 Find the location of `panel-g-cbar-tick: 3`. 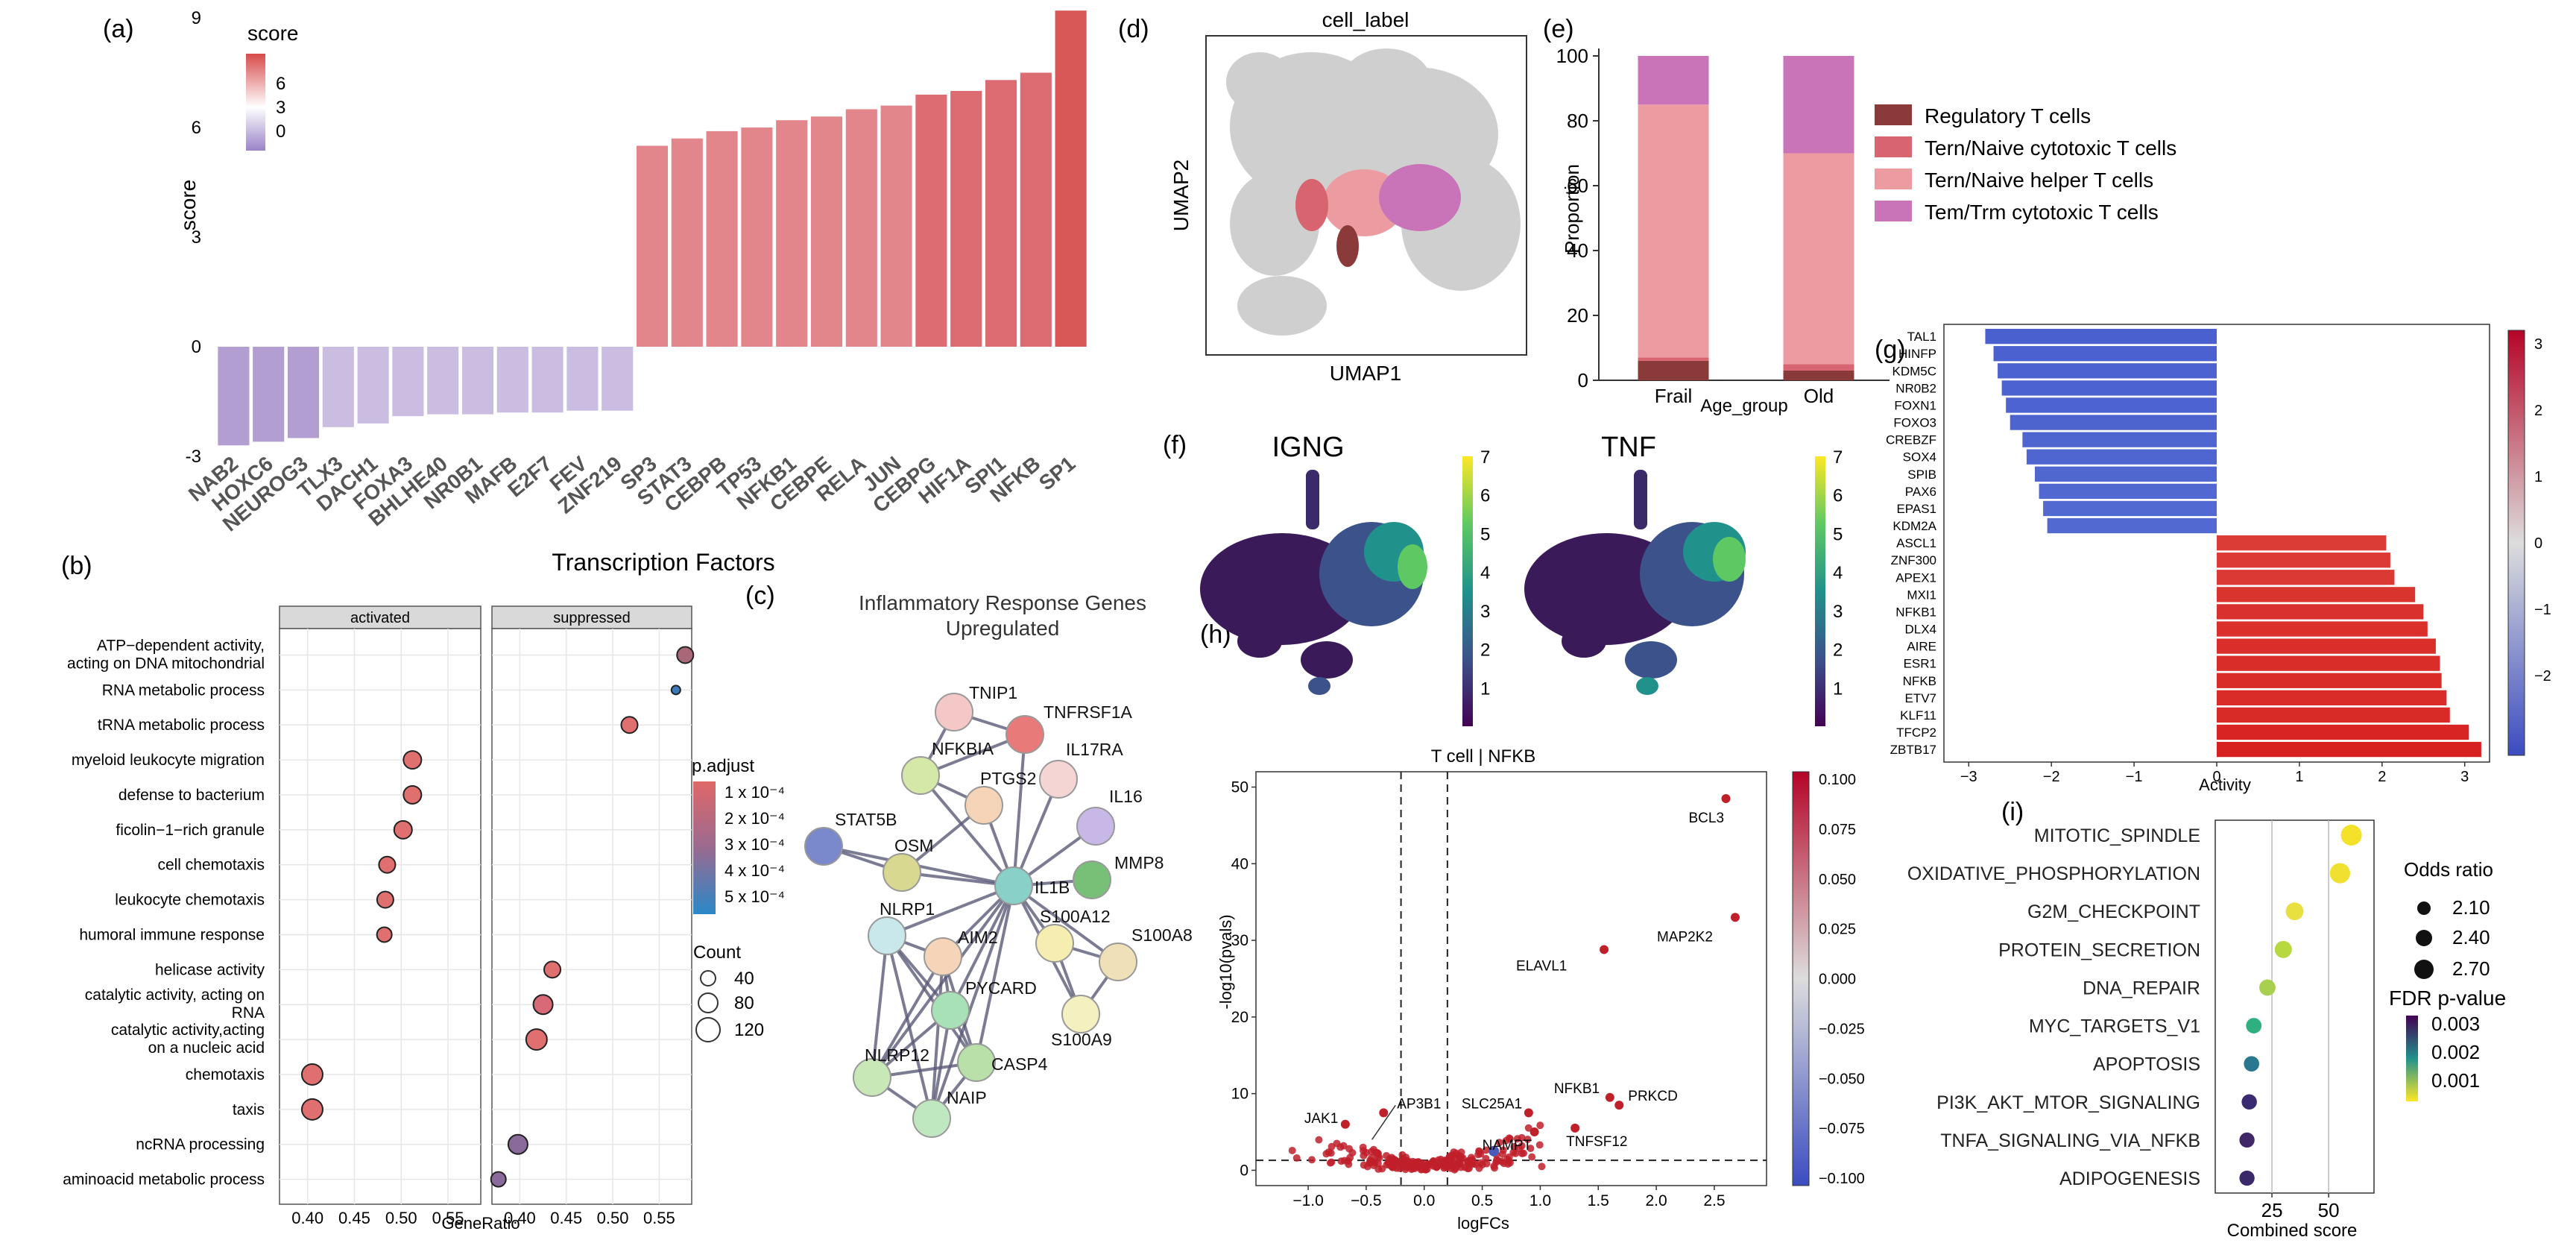

panel-g-cbar-tick: 3 is located at coordinates (2538, 344).